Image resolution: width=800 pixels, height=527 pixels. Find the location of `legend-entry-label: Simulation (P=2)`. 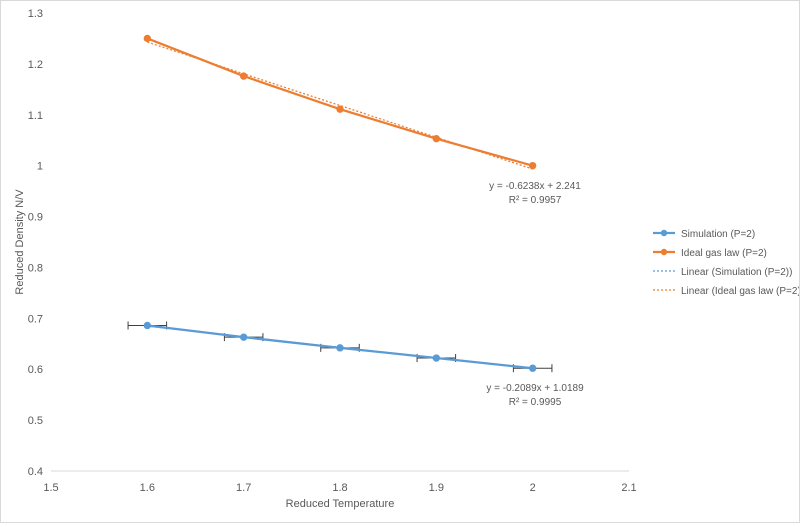

legend-entry-label: Simulation (P=2) is located at coordinates (718, 234).